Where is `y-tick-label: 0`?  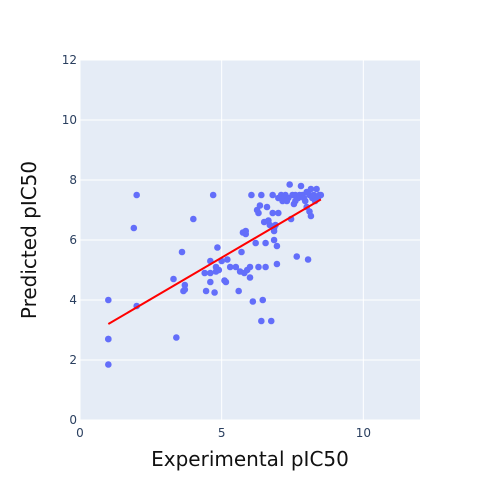
y-tick-label: 0 is located at coordinates (73, 420).